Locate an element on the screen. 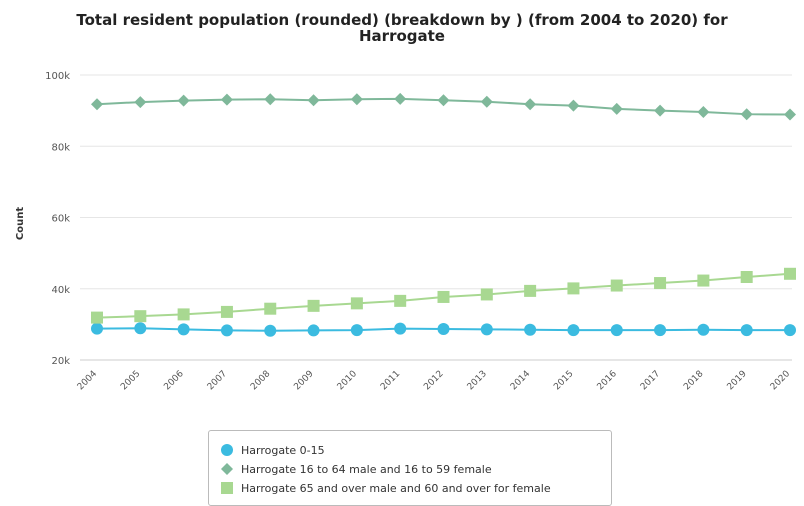 The width and height of the screenshot is (804, 506). x-tick-label: 2017 is located at coordinates (650, 380).